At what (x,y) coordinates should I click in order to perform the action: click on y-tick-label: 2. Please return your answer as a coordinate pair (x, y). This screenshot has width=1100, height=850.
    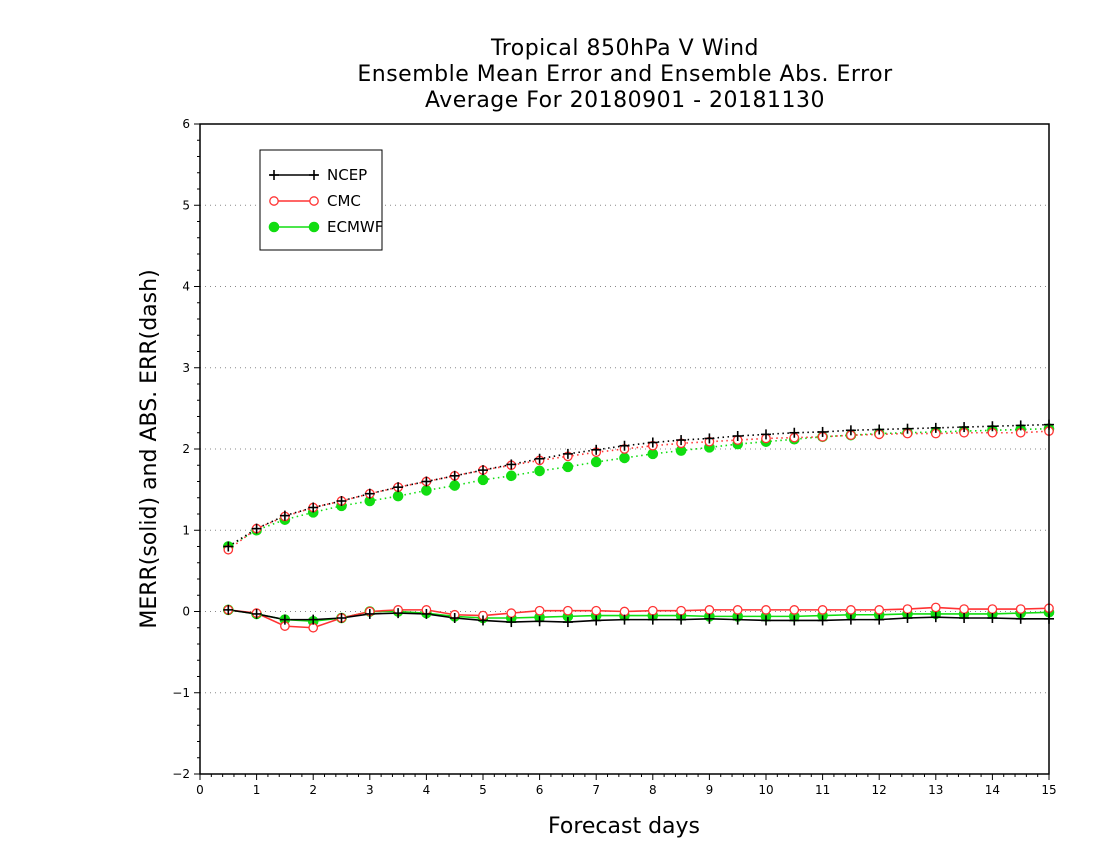
    Looking at the image, I should click on (186, 449).